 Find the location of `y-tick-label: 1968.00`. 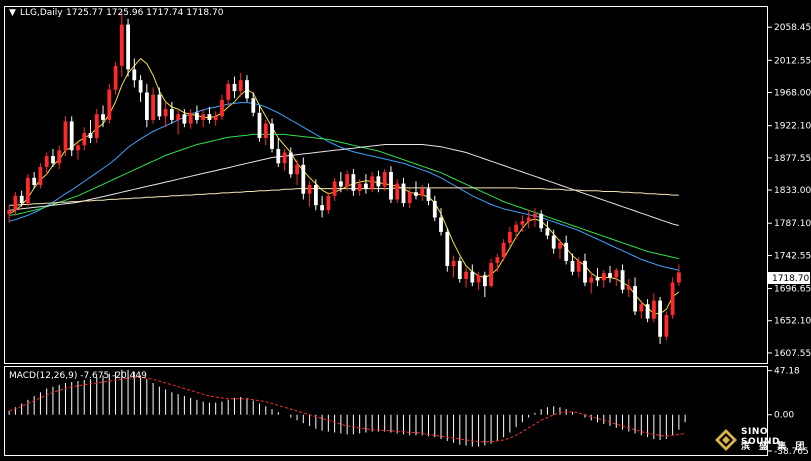

y-tick-label: 1968.00 is located at coordinates (792, 94).